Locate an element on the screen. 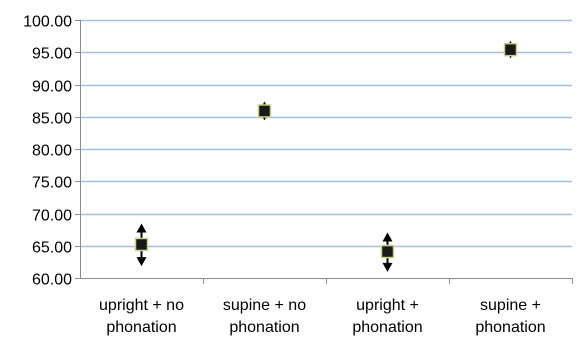 This screenshot has height=350, width=579. y-tick-label: 85.00 is located at coordinates (52, 119).